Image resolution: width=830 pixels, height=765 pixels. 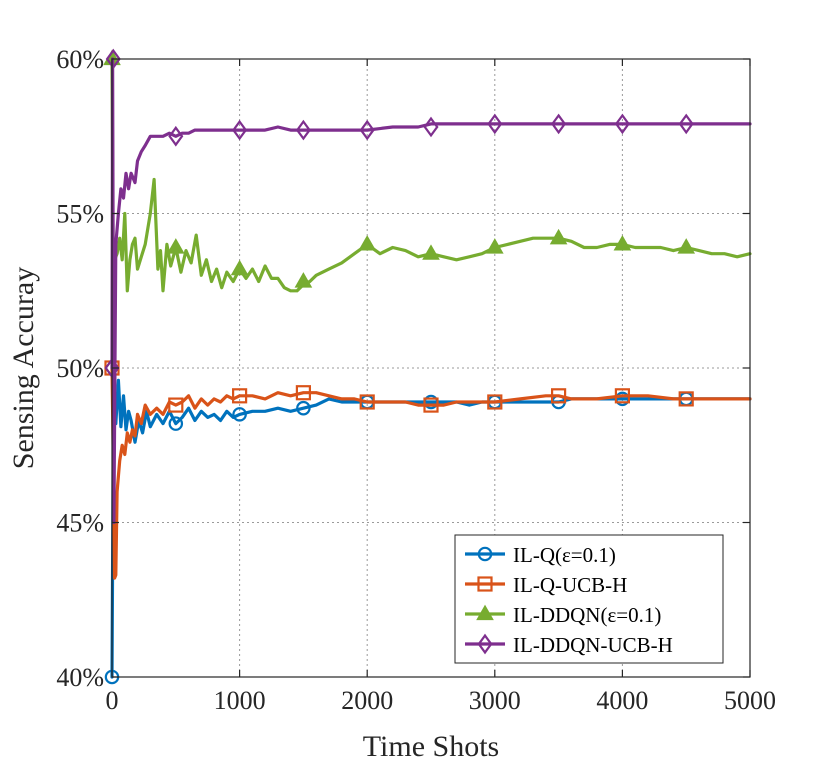 I want to click on x-tick-label: 4000, so click(x=622, y=700).